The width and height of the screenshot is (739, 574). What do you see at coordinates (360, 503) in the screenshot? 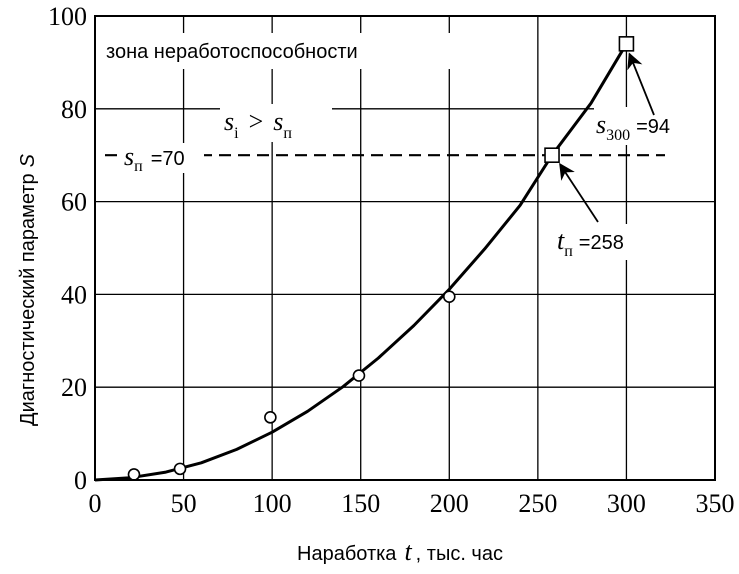
I see `x-tick-label: 150` at bounding box center [360, 503].